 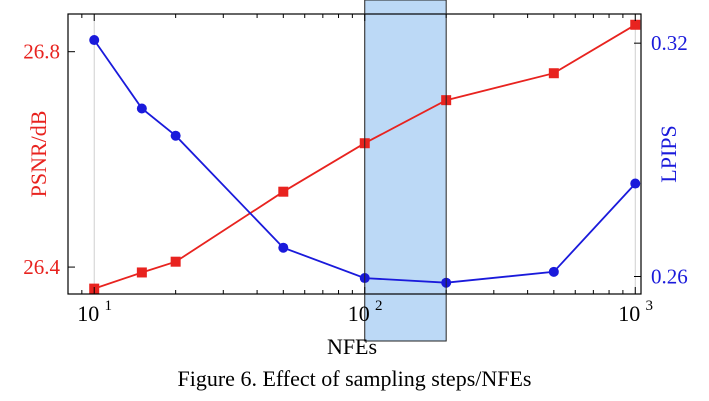 I want to click on figure-caption: Figure 6. Effect of sampling steps/NFEs, so click(x=354, y=378).